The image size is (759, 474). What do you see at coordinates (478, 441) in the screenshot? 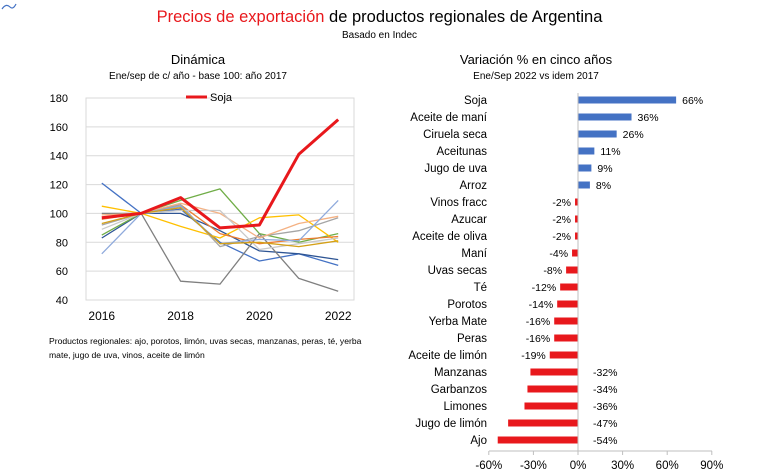
I see `bar-category-label: Ajo` at bounding box center [478, 441].